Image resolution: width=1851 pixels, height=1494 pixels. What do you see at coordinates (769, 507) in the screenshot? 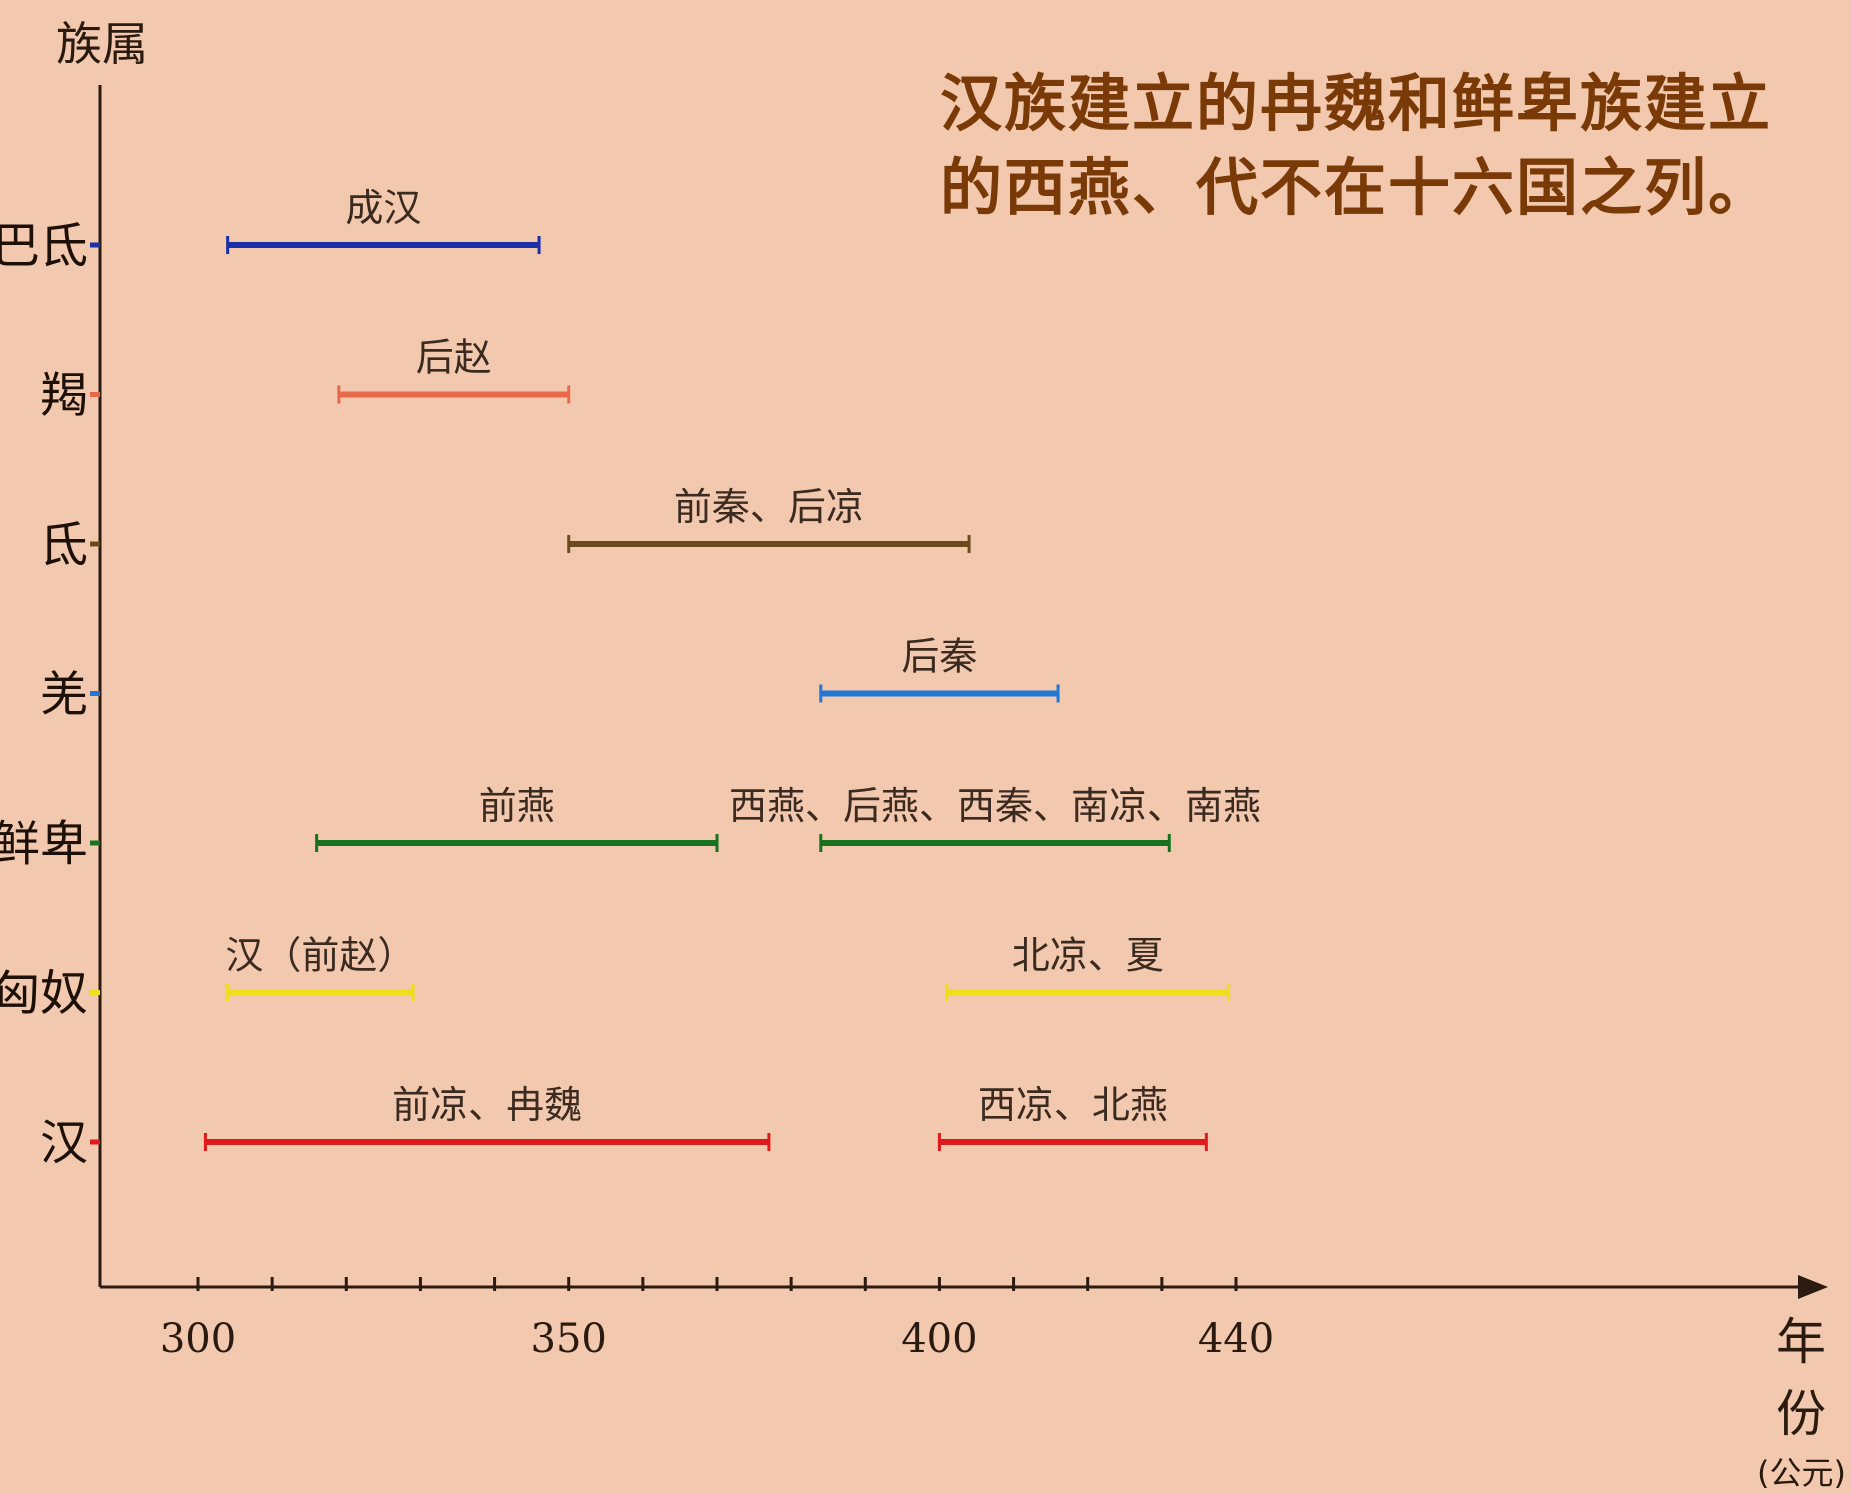
I see `bar-label: 前秦、后凉` at bounding box center [769, 507].